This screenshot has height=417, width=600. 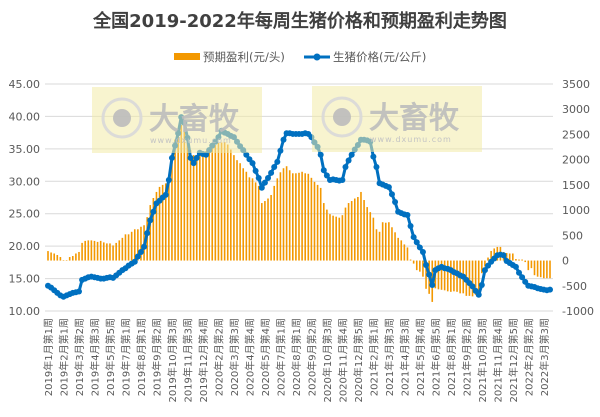 I want to click on x-axis-tick-label: 2019年7月第1周, so click(x=125, y=357).